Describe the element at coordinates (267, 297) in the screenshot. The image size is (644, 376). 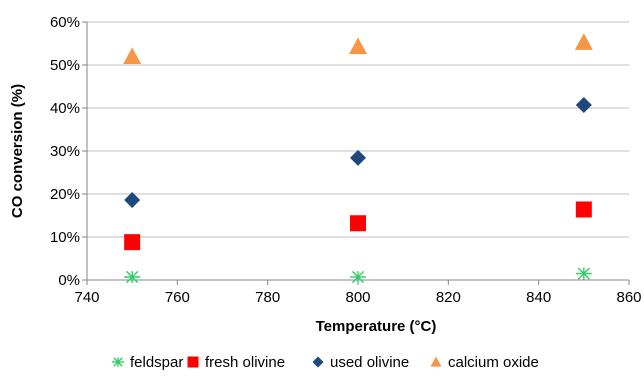
I see `x-tick-label: 780` at that location.